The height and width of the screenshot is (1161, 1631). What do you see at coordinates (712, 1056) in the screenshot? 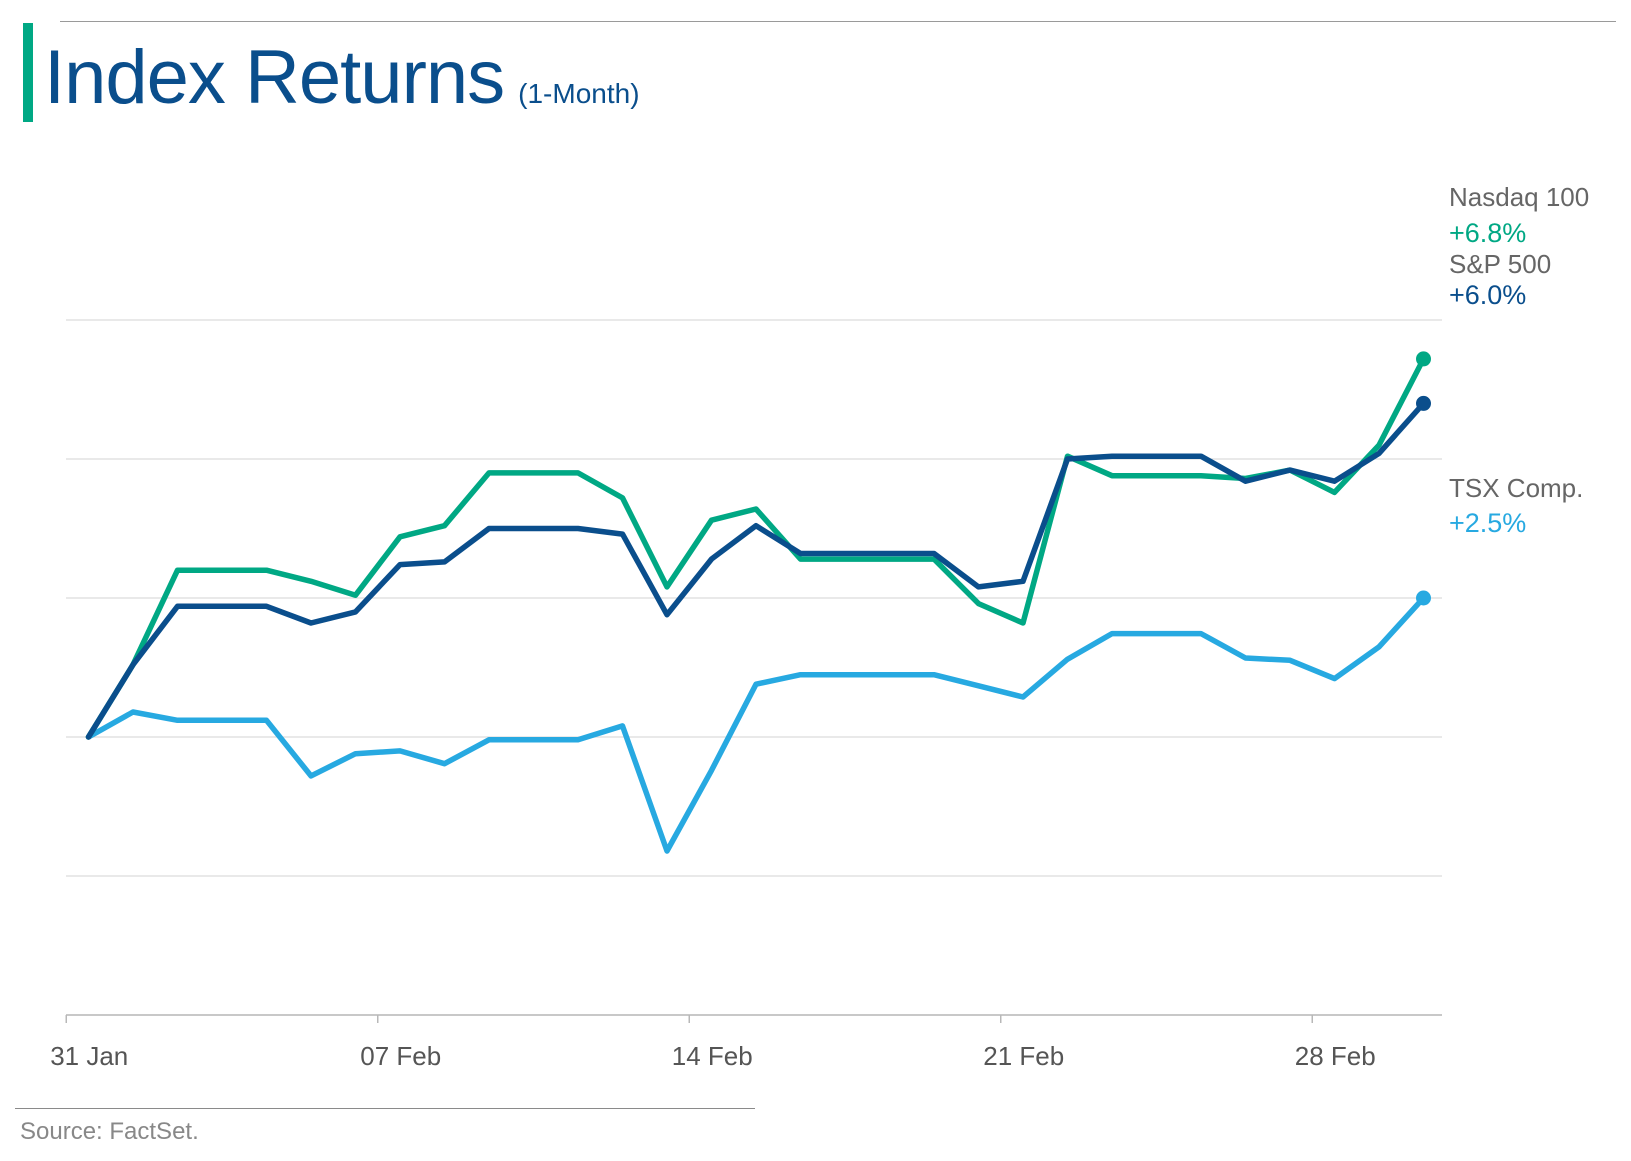
I see `x-tick-label: 14 Feb` at bounding box center [712, 1056].